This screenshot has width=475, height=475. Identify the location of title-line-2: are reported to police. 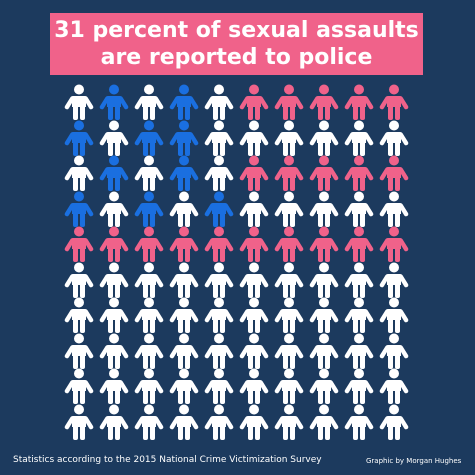
(236, 57).